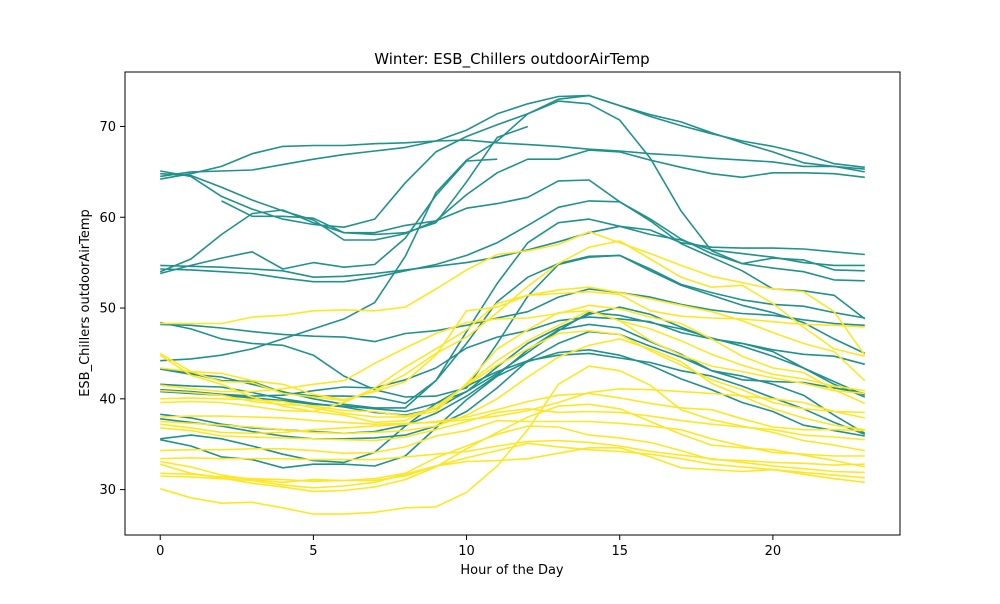 This screenshot has height=604, width=1000. What do you see at coordinates (160, 551) in the screenshot?
I see `x-tick-label: 0` at bounding box center [160, 551].